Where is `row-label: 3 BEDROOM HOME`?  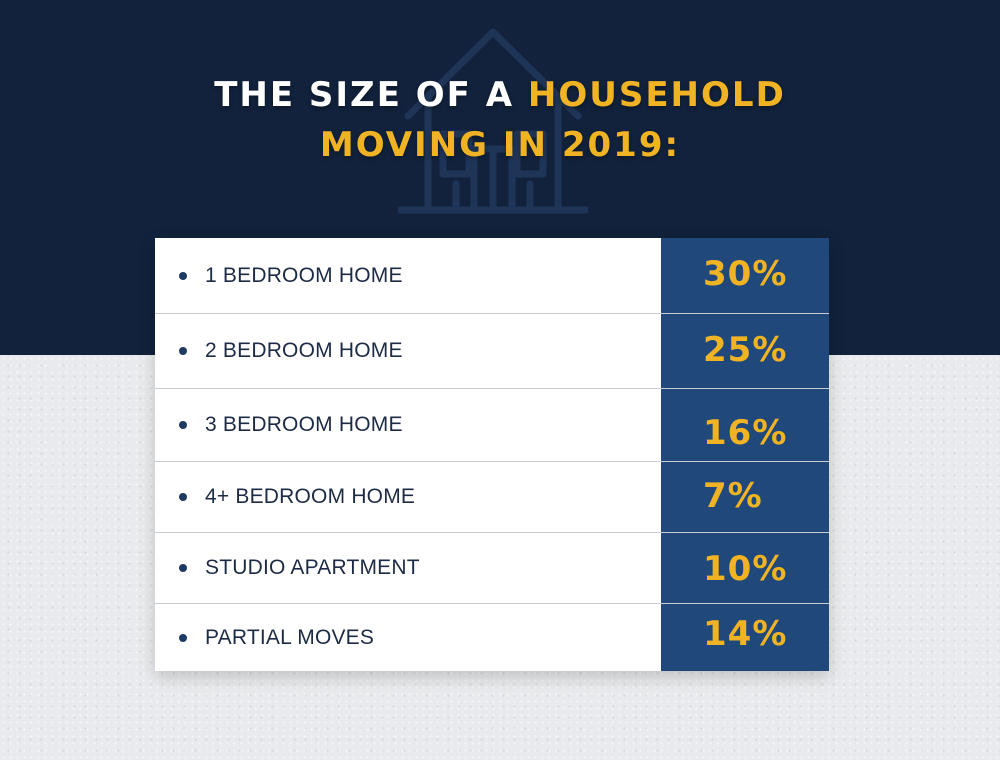
row-label: 3 BEDROOM HOME is located at coordinates (304, 424).